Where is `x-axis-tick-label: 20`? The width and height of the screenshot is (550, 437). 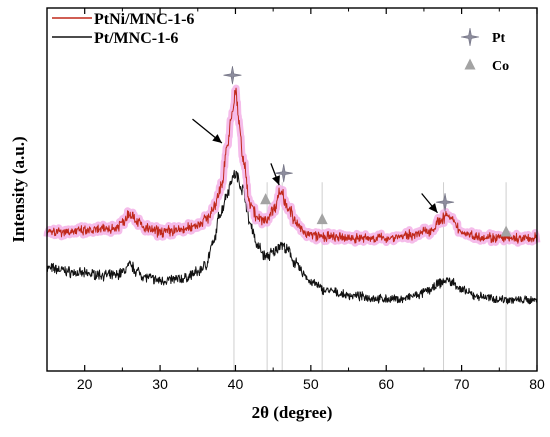 x-axis-tick-label: 20 is located at coordinates (85, 384).